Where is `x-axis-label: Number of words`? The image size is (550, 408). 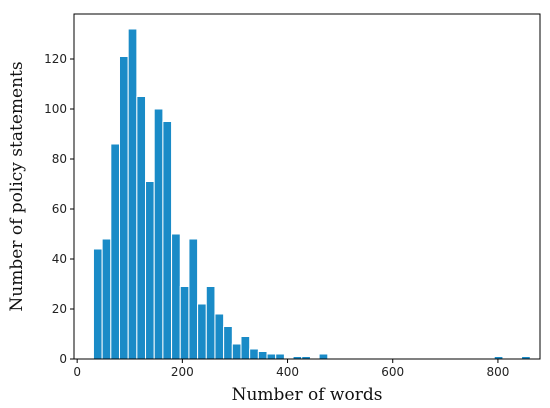
x-axis-label: Number of words is located at coordinates (307, 395).